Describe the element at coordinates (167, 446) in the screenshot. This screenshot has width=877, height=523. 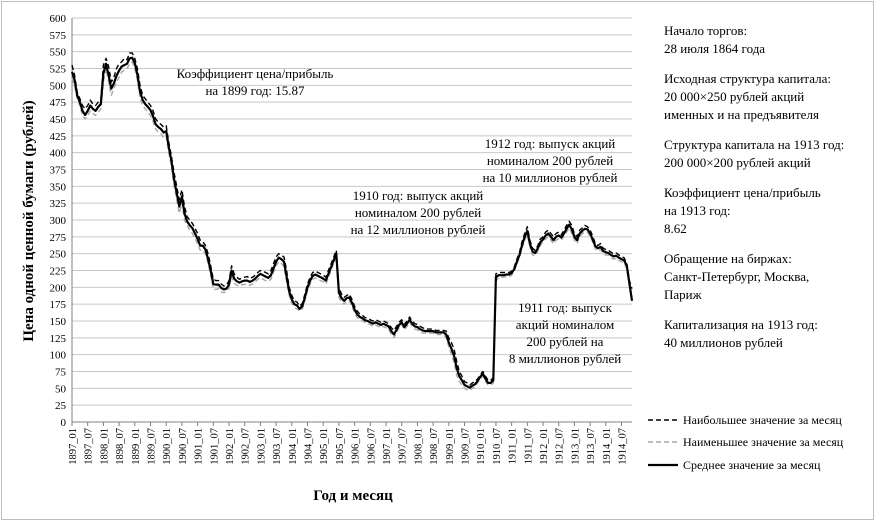
I see `x-tick-label: 1900_01` at that location.